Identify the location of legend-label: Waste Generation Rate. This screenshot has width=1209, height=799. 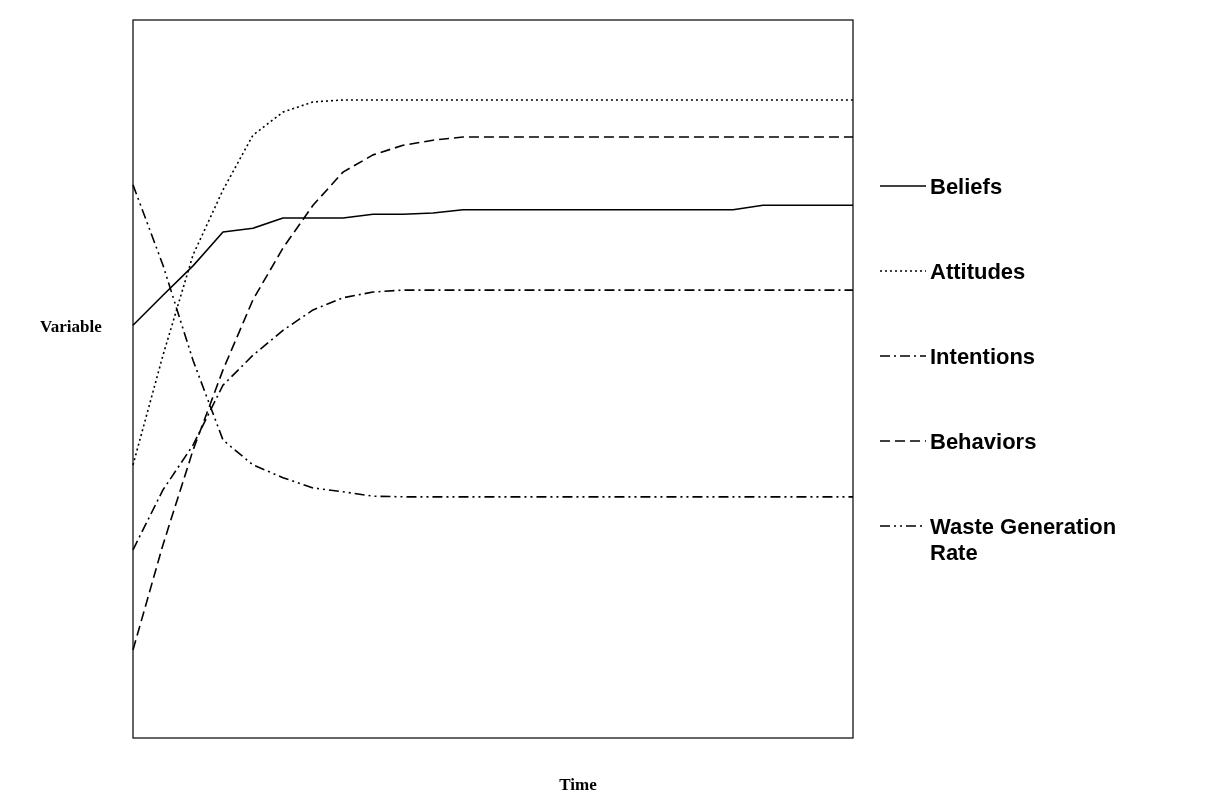
(1023, 539).